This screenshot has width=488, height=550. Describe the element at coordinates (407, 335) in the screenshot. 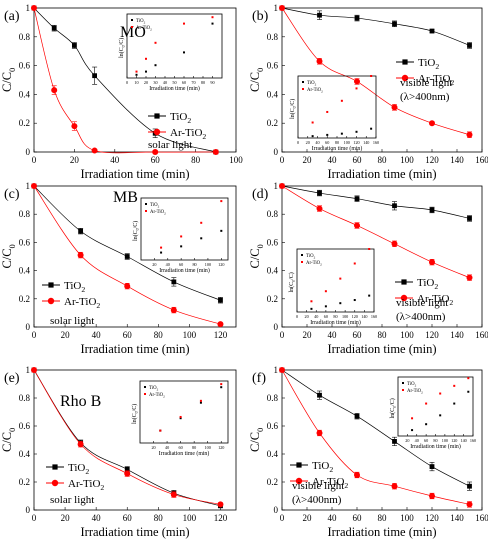

I see `x-tick-label: 100` at that location.